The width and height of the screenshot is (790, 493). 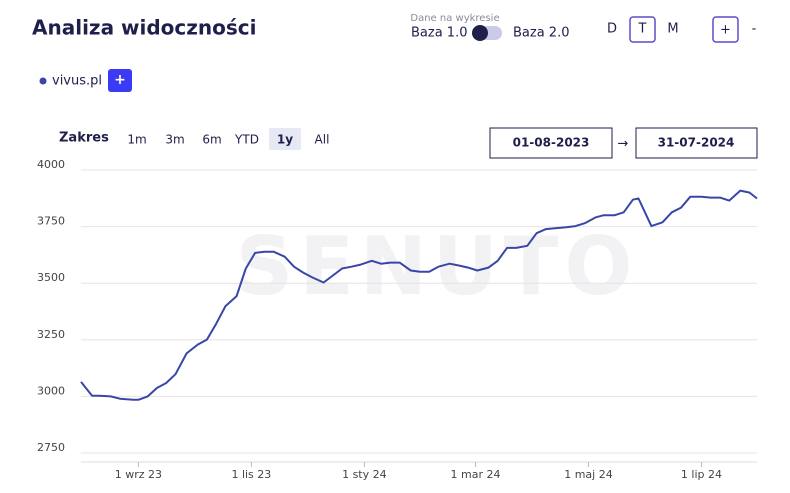 I want to click on date-from: 01-08-2023, so click(x=551, y=143).